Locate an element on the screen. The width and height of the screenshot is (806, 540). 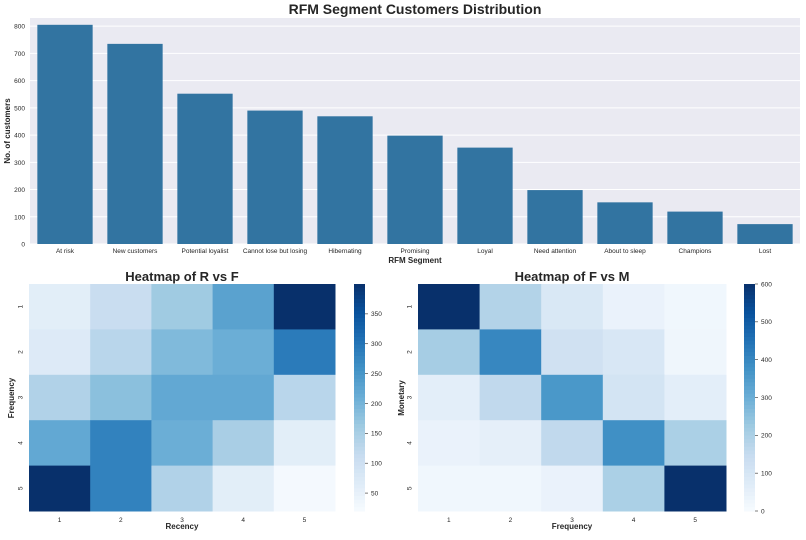
bar-x-tick-label: Cannot lose but losing is located at coordinates (275, 251).